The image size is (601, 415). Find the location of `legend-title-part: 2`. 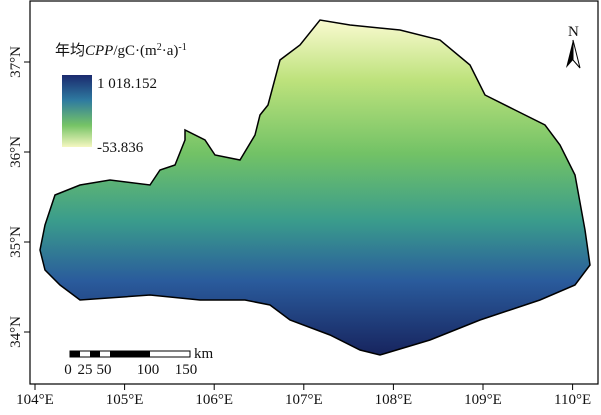

legend-title-part: 2 is located at coordinates (159, 47).